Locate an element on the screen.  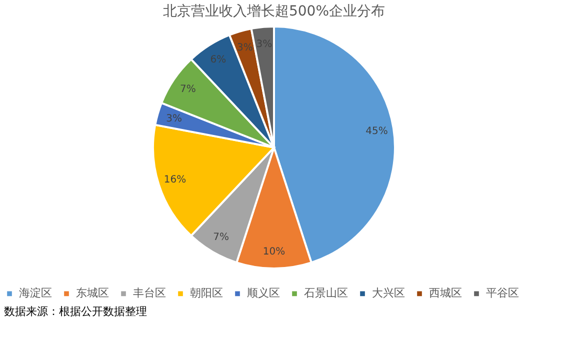
data-label: 45% is located at coordinates (377, 132).